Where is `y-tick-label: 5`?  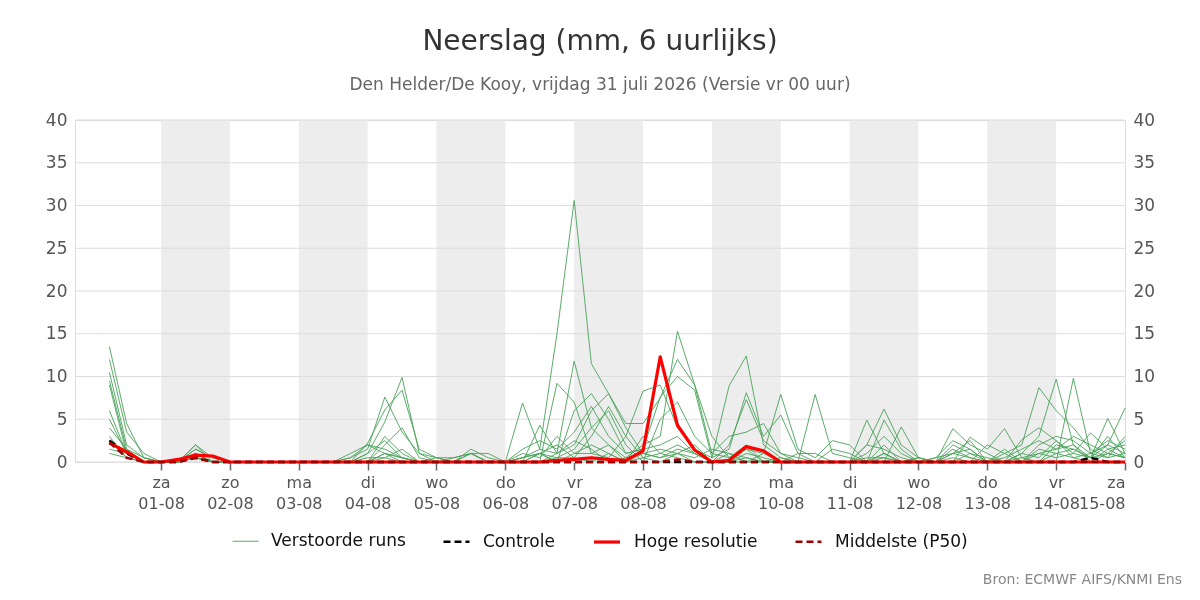
y-tick-label: 5 is located at coordinates (62, 418).